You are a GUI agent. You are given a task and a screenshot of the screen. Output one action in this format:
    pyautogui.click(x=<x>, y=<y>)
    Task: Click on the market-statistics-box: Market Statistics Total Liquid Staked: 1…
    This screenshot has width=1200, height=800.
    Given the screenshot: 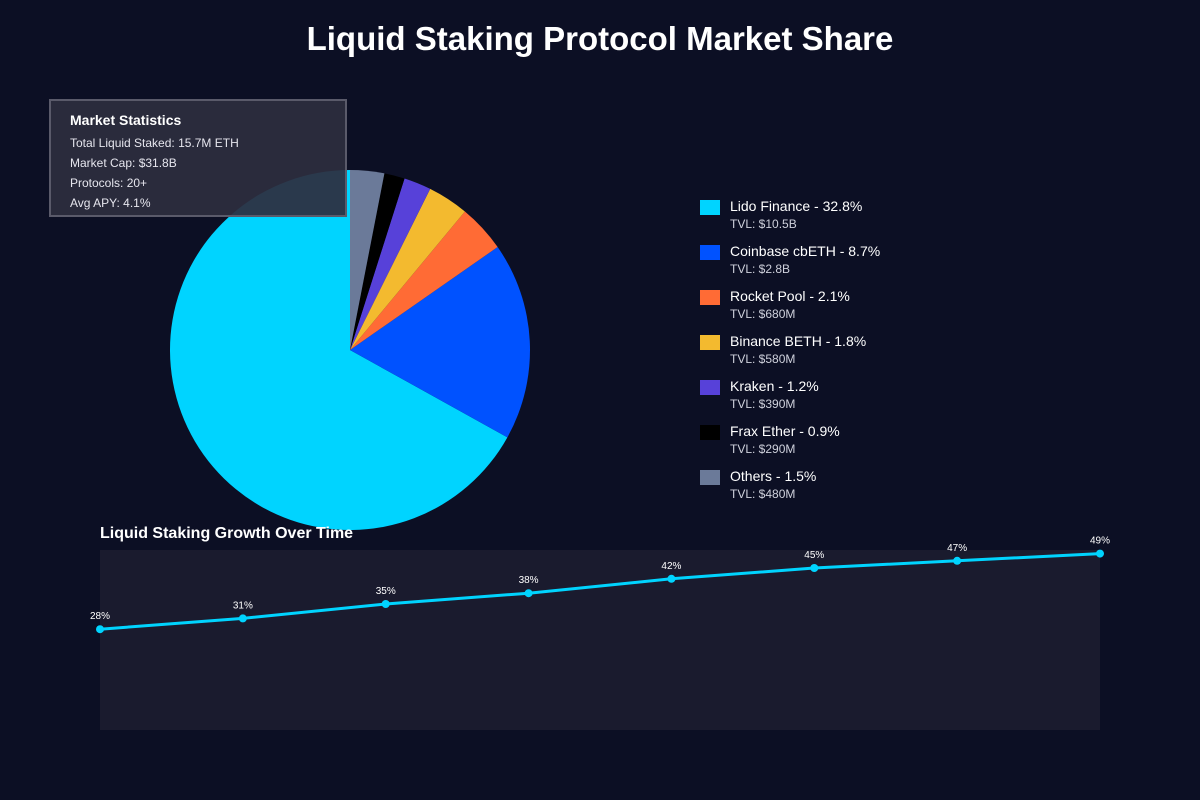 What is the action you would take?
    pyautogui.click(x=198, y=158)
    